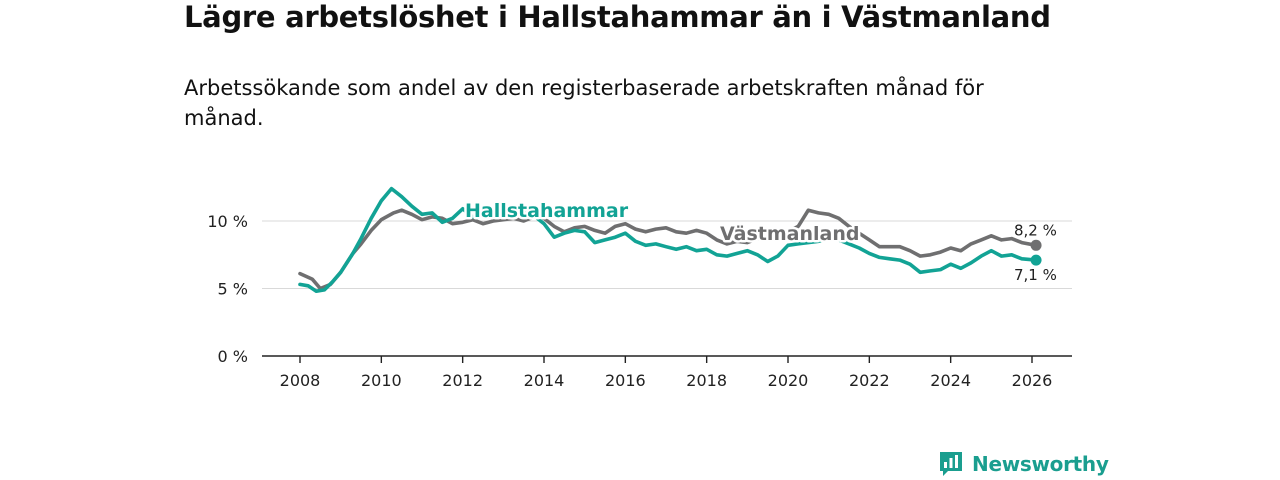  What do you see at coordinates (950, 380) in the screenshot?
I see `x-tick-label-2024: 2024` at bounding box center [950, 380].